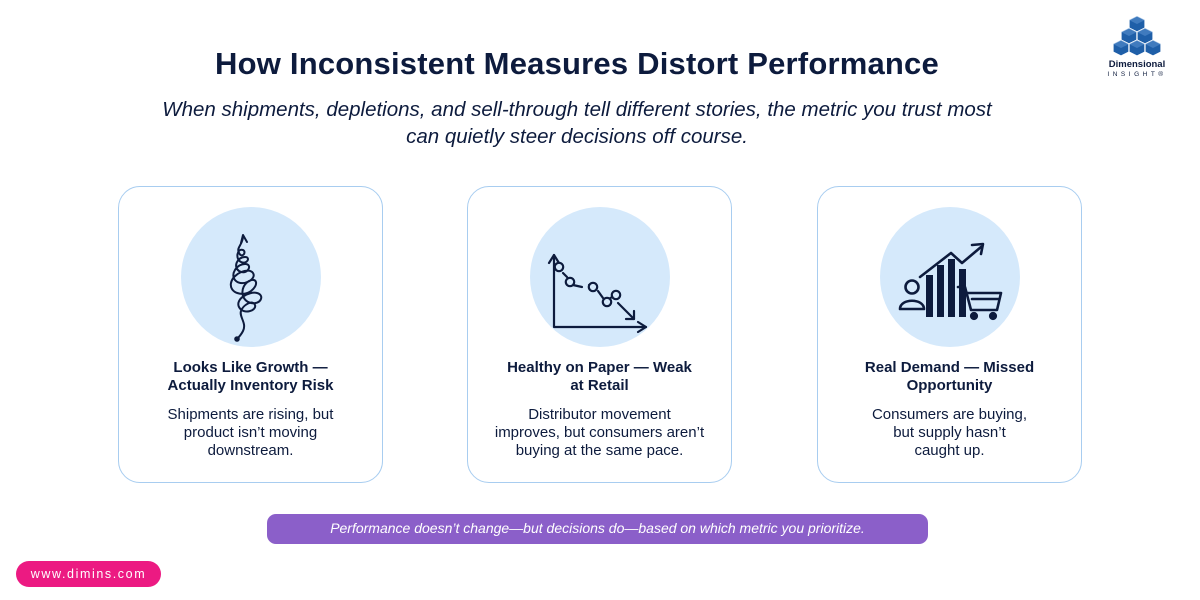 This screenshot has width=1200, height=600. What do you see at coordinates (597, 293) in the screenshot?
I see `declining-line-chart-icon` at bounding box center [597, 293].